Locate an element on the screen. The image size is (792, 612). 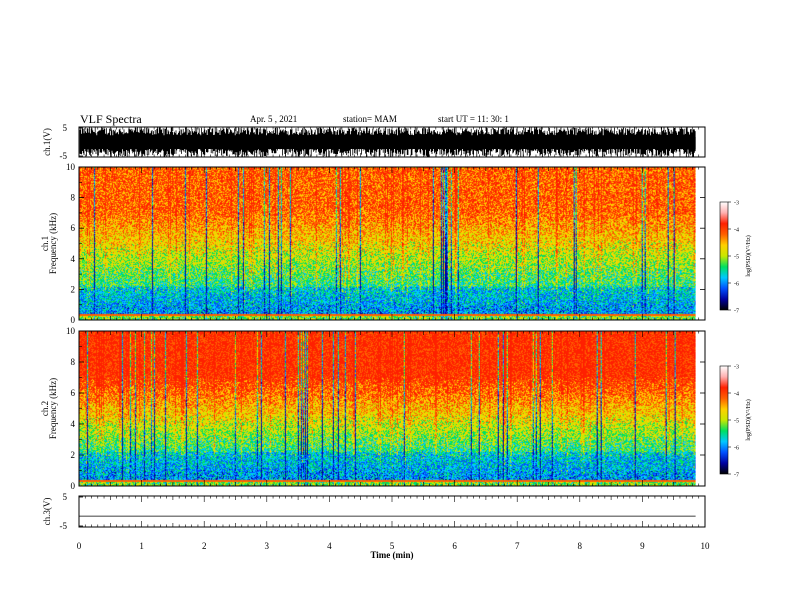
date-label: Apr. 5 , 2021 is located at coordinates (274, 119).